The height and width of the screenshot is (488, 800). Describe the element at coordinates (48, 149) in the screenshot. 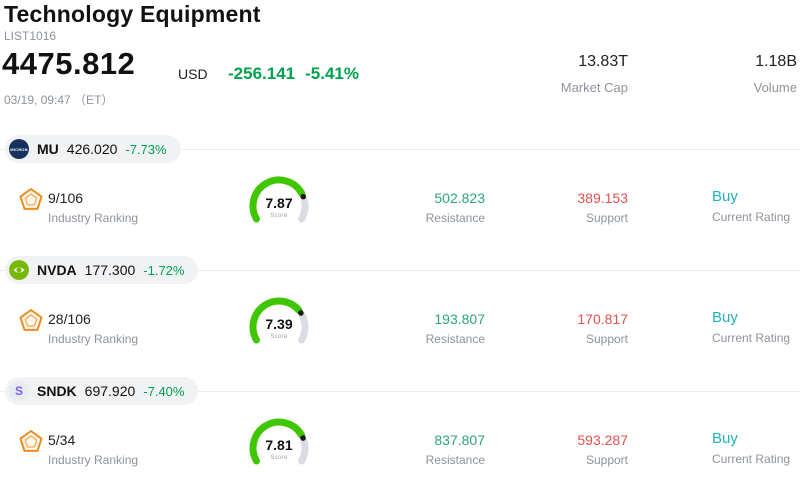

I see `ticker: MU` at that location.